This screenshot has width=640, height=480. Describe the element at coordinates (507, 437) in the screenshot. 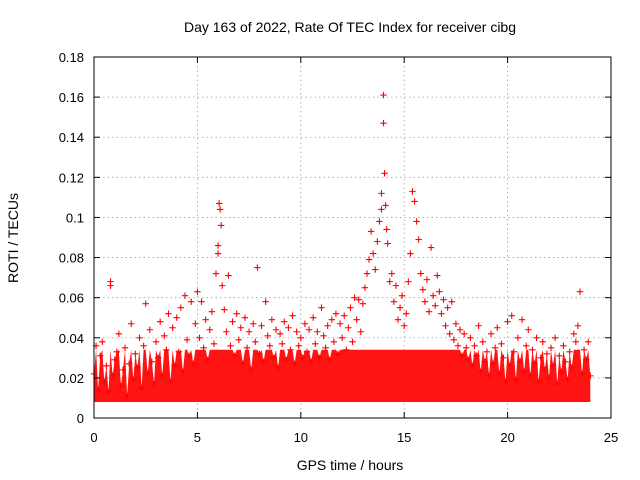

I see `x-tick-label: 20` at that location.